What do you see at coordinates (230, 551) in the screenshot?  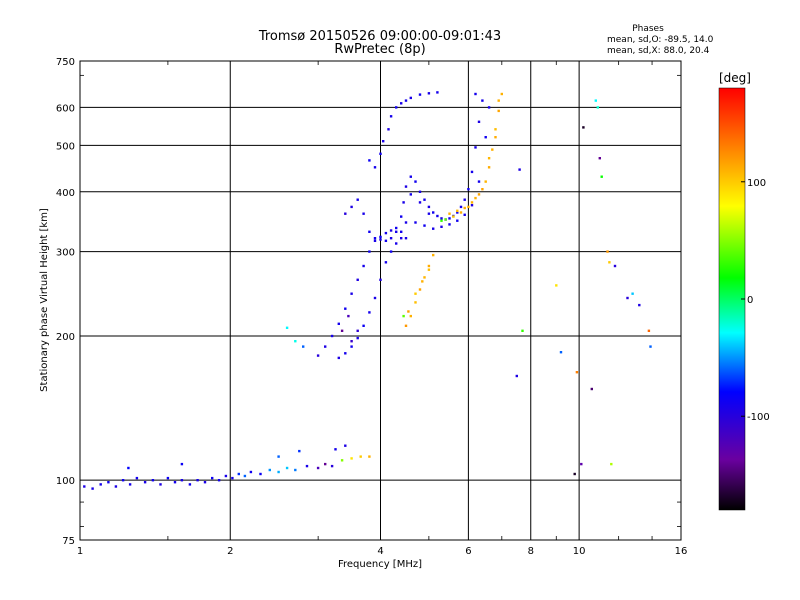 I see `x-tick-label: 2` at bounding box center [230, 551].